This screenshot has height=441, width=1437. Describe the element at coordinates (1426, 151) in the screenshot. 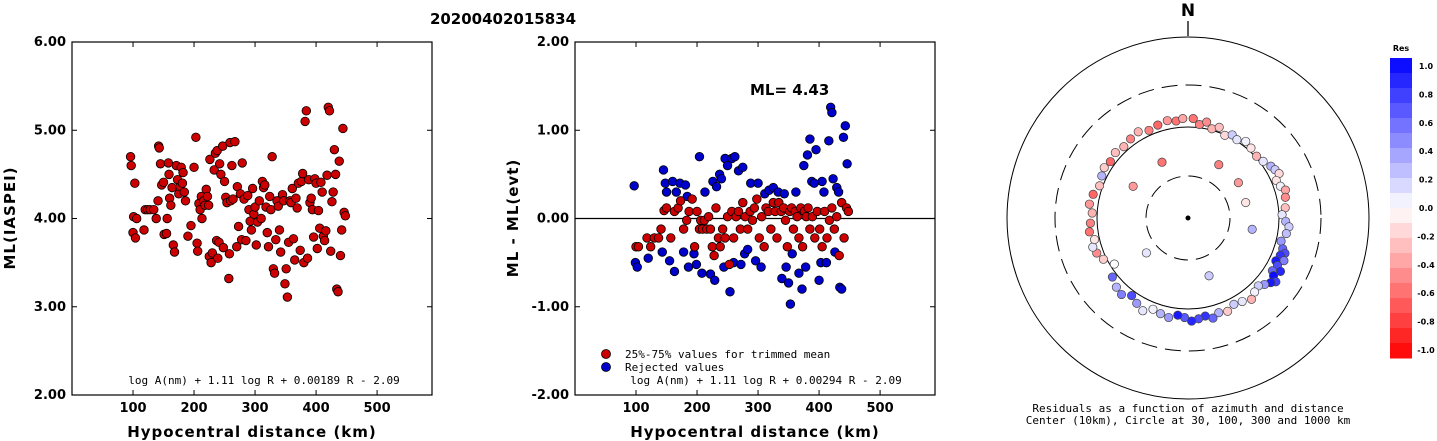

I see `colorbar-tick-label: 0.4` at that location.